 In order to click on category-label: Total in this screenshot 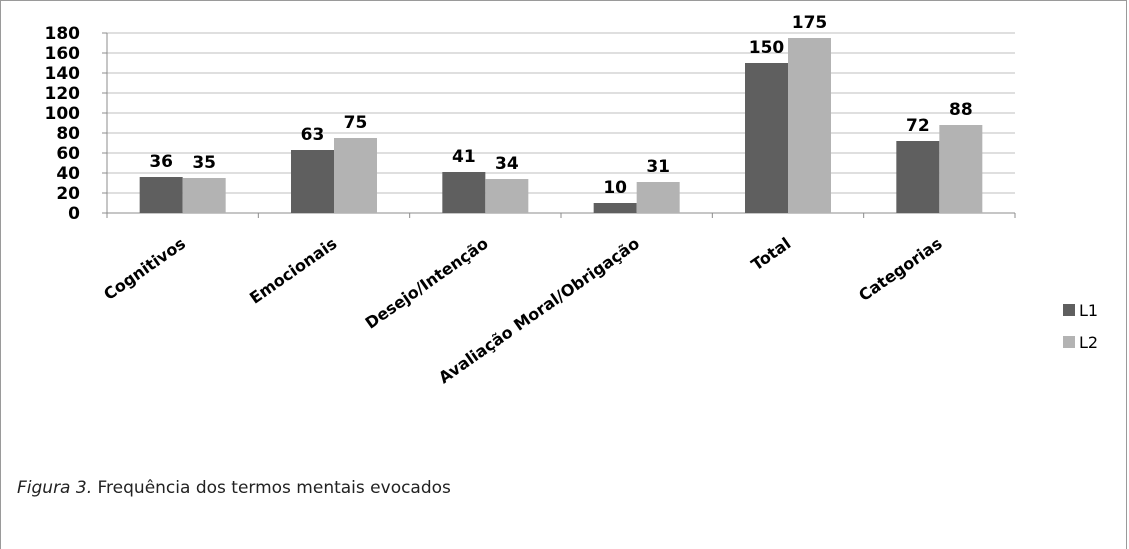, I will do `click(771, 254)`.